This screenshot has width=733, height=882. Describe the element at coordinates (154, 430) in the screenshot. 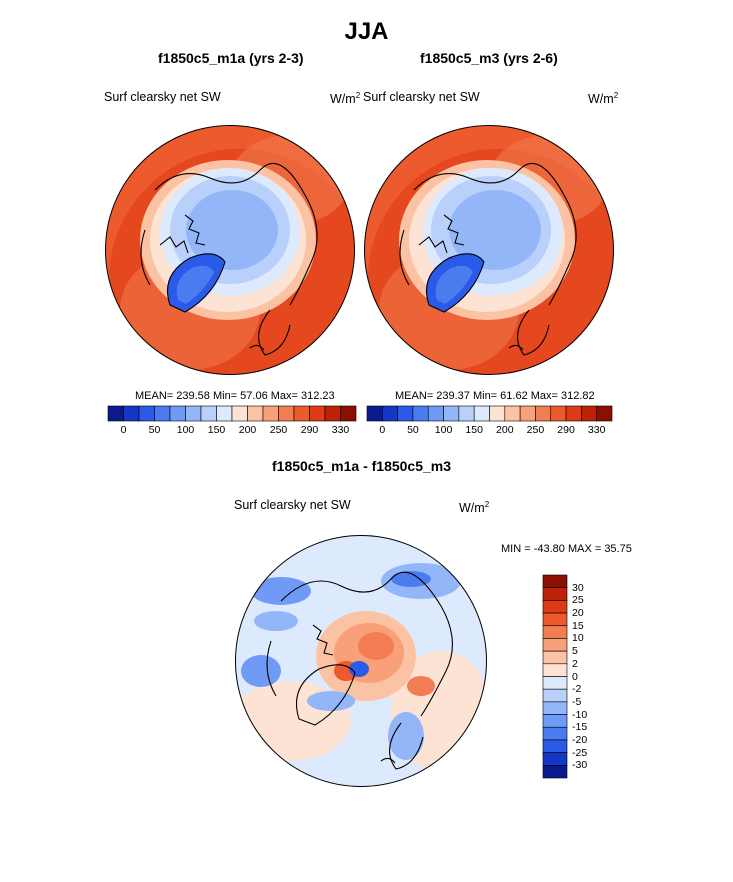

I see `colorbar-tick-label: 50` at that location.